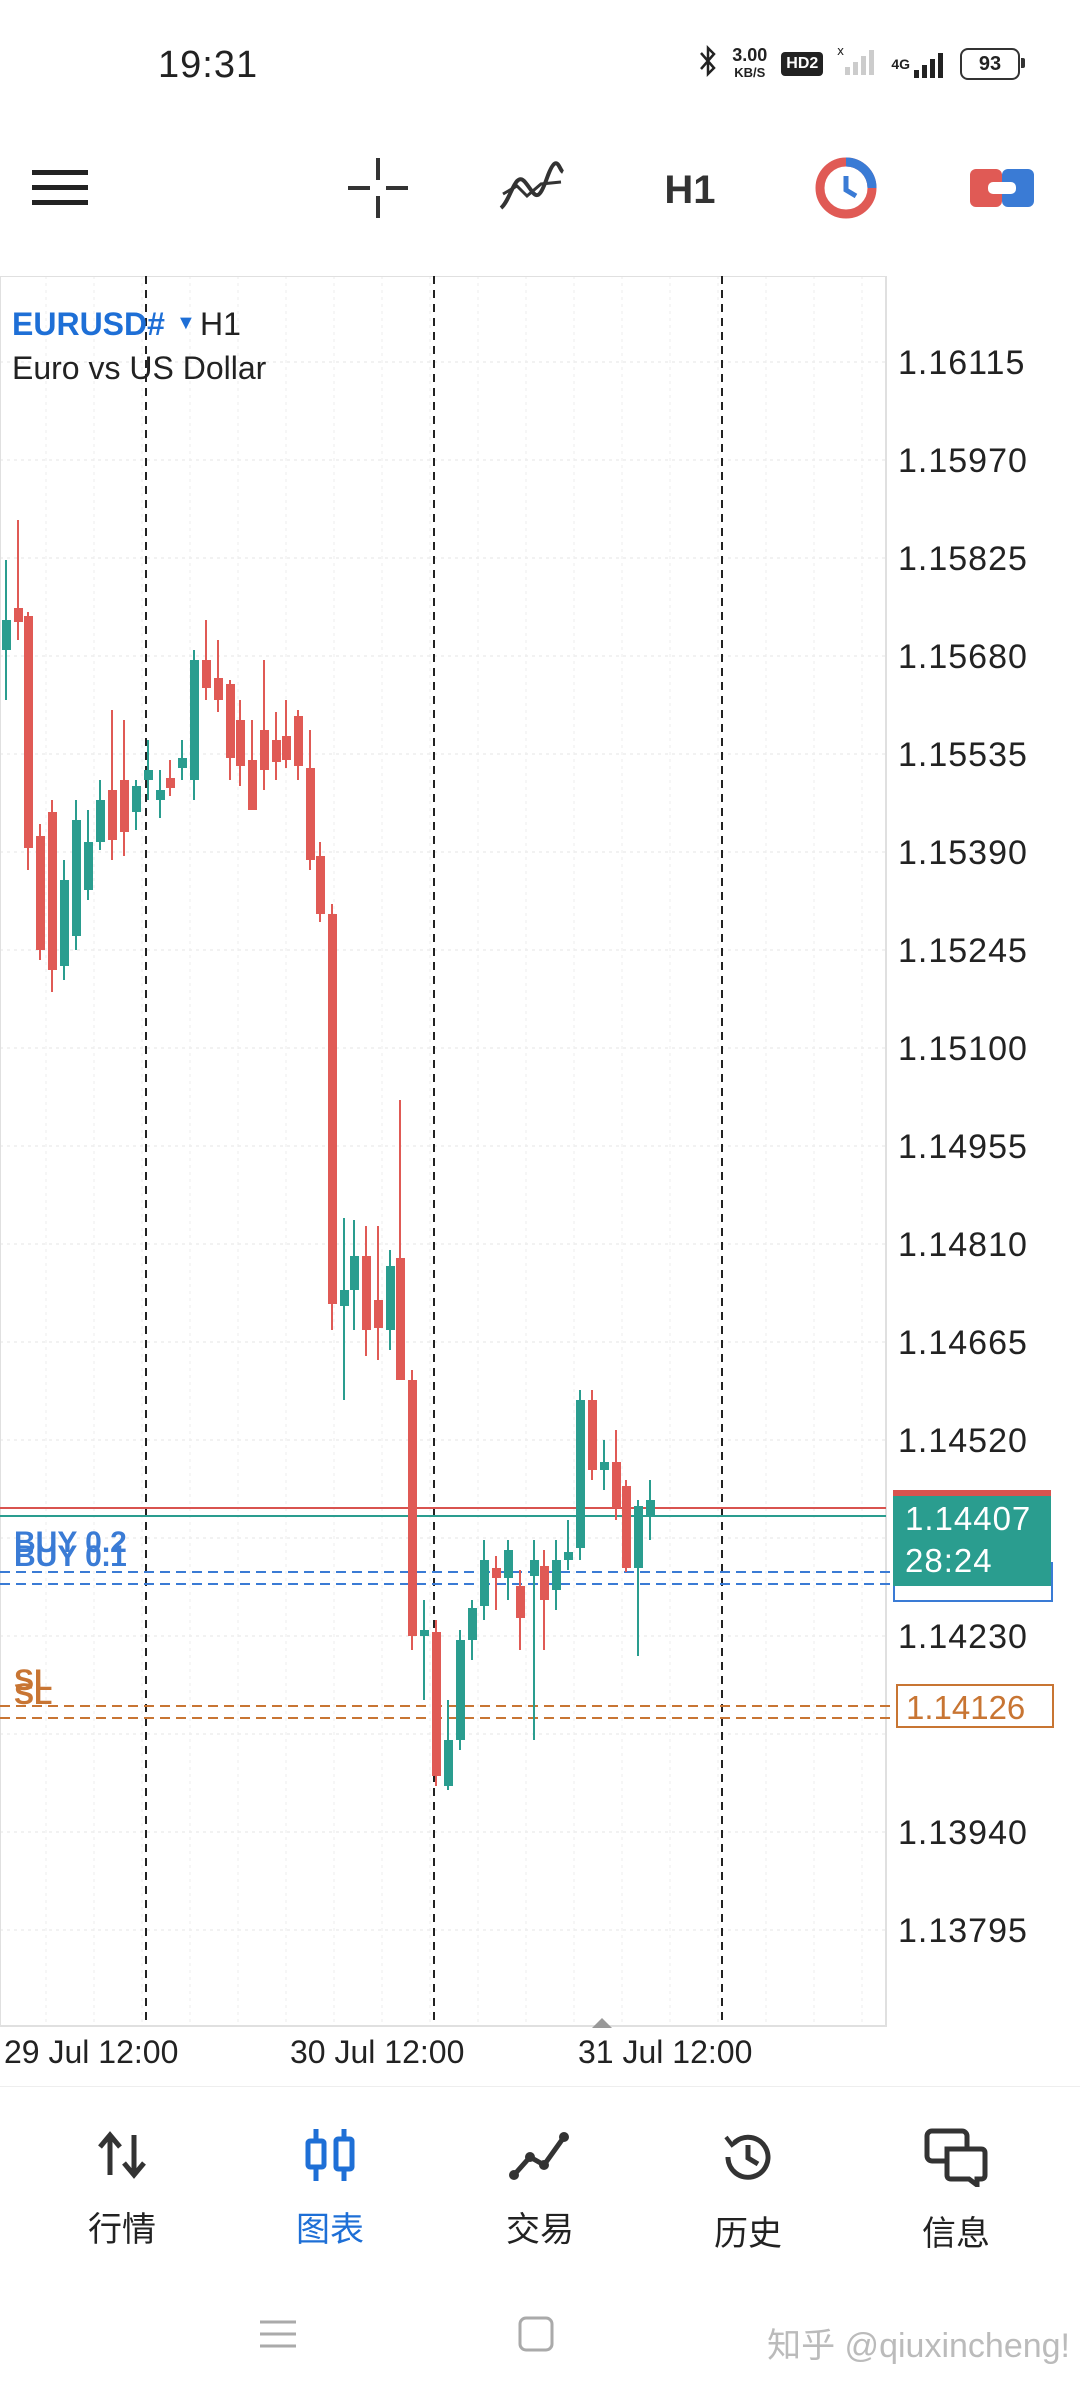  Describe the element at coordinates (91, 2052) in the screenshot. I see `date-label: 29 Jul 12:00` at that location.